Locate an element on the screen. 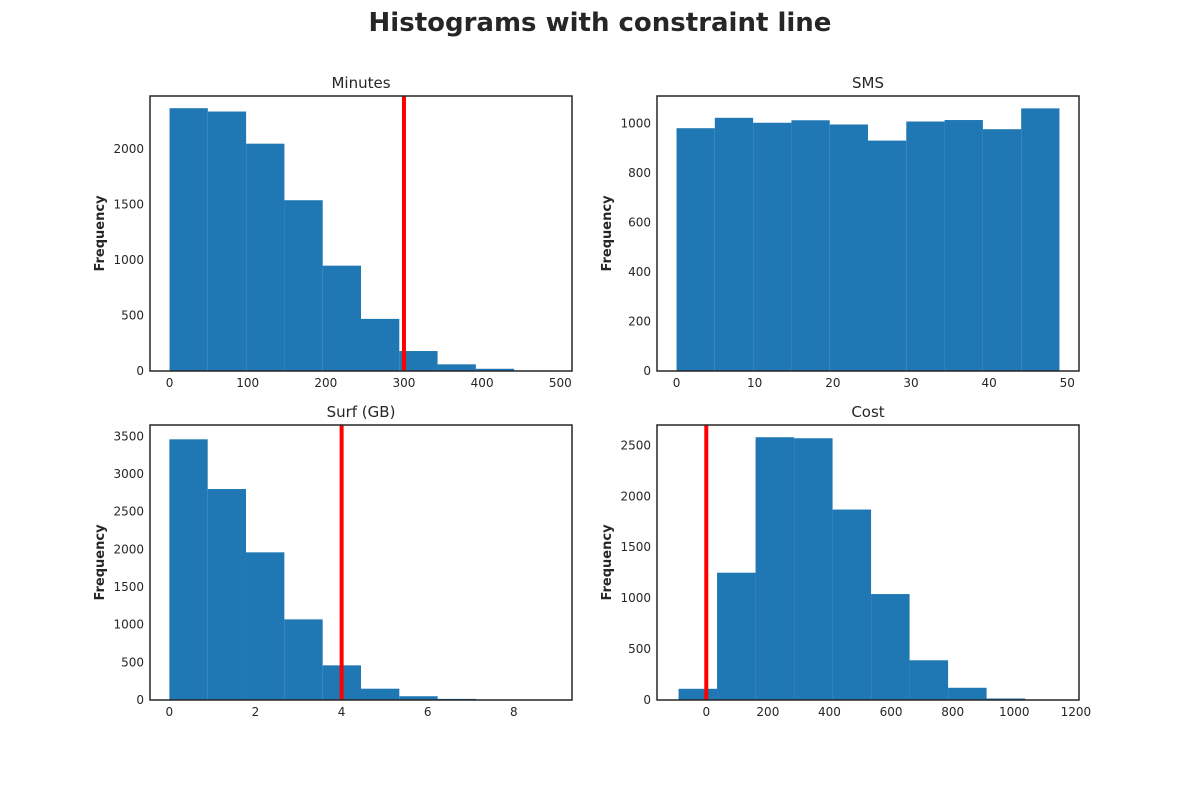  x-tick-label: 30 is located at coordinates (910, 383).